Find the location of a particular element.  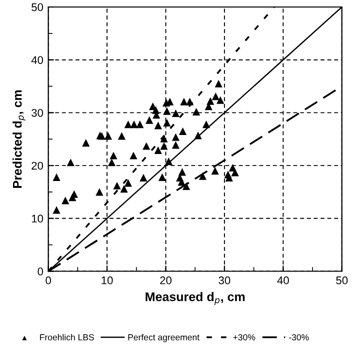

legend-label: Perfect agreement is located at coordinates (164, 338).